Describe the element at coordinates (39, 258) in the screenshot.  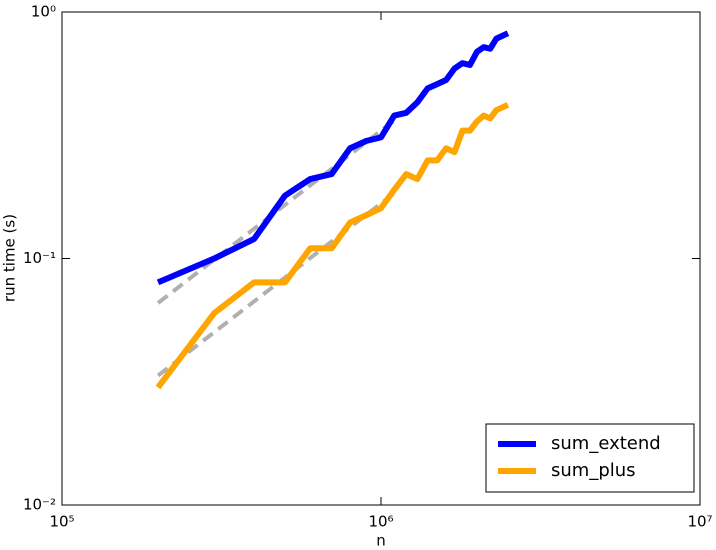
I see `y-tick-label: 10⁻¹` at that location.